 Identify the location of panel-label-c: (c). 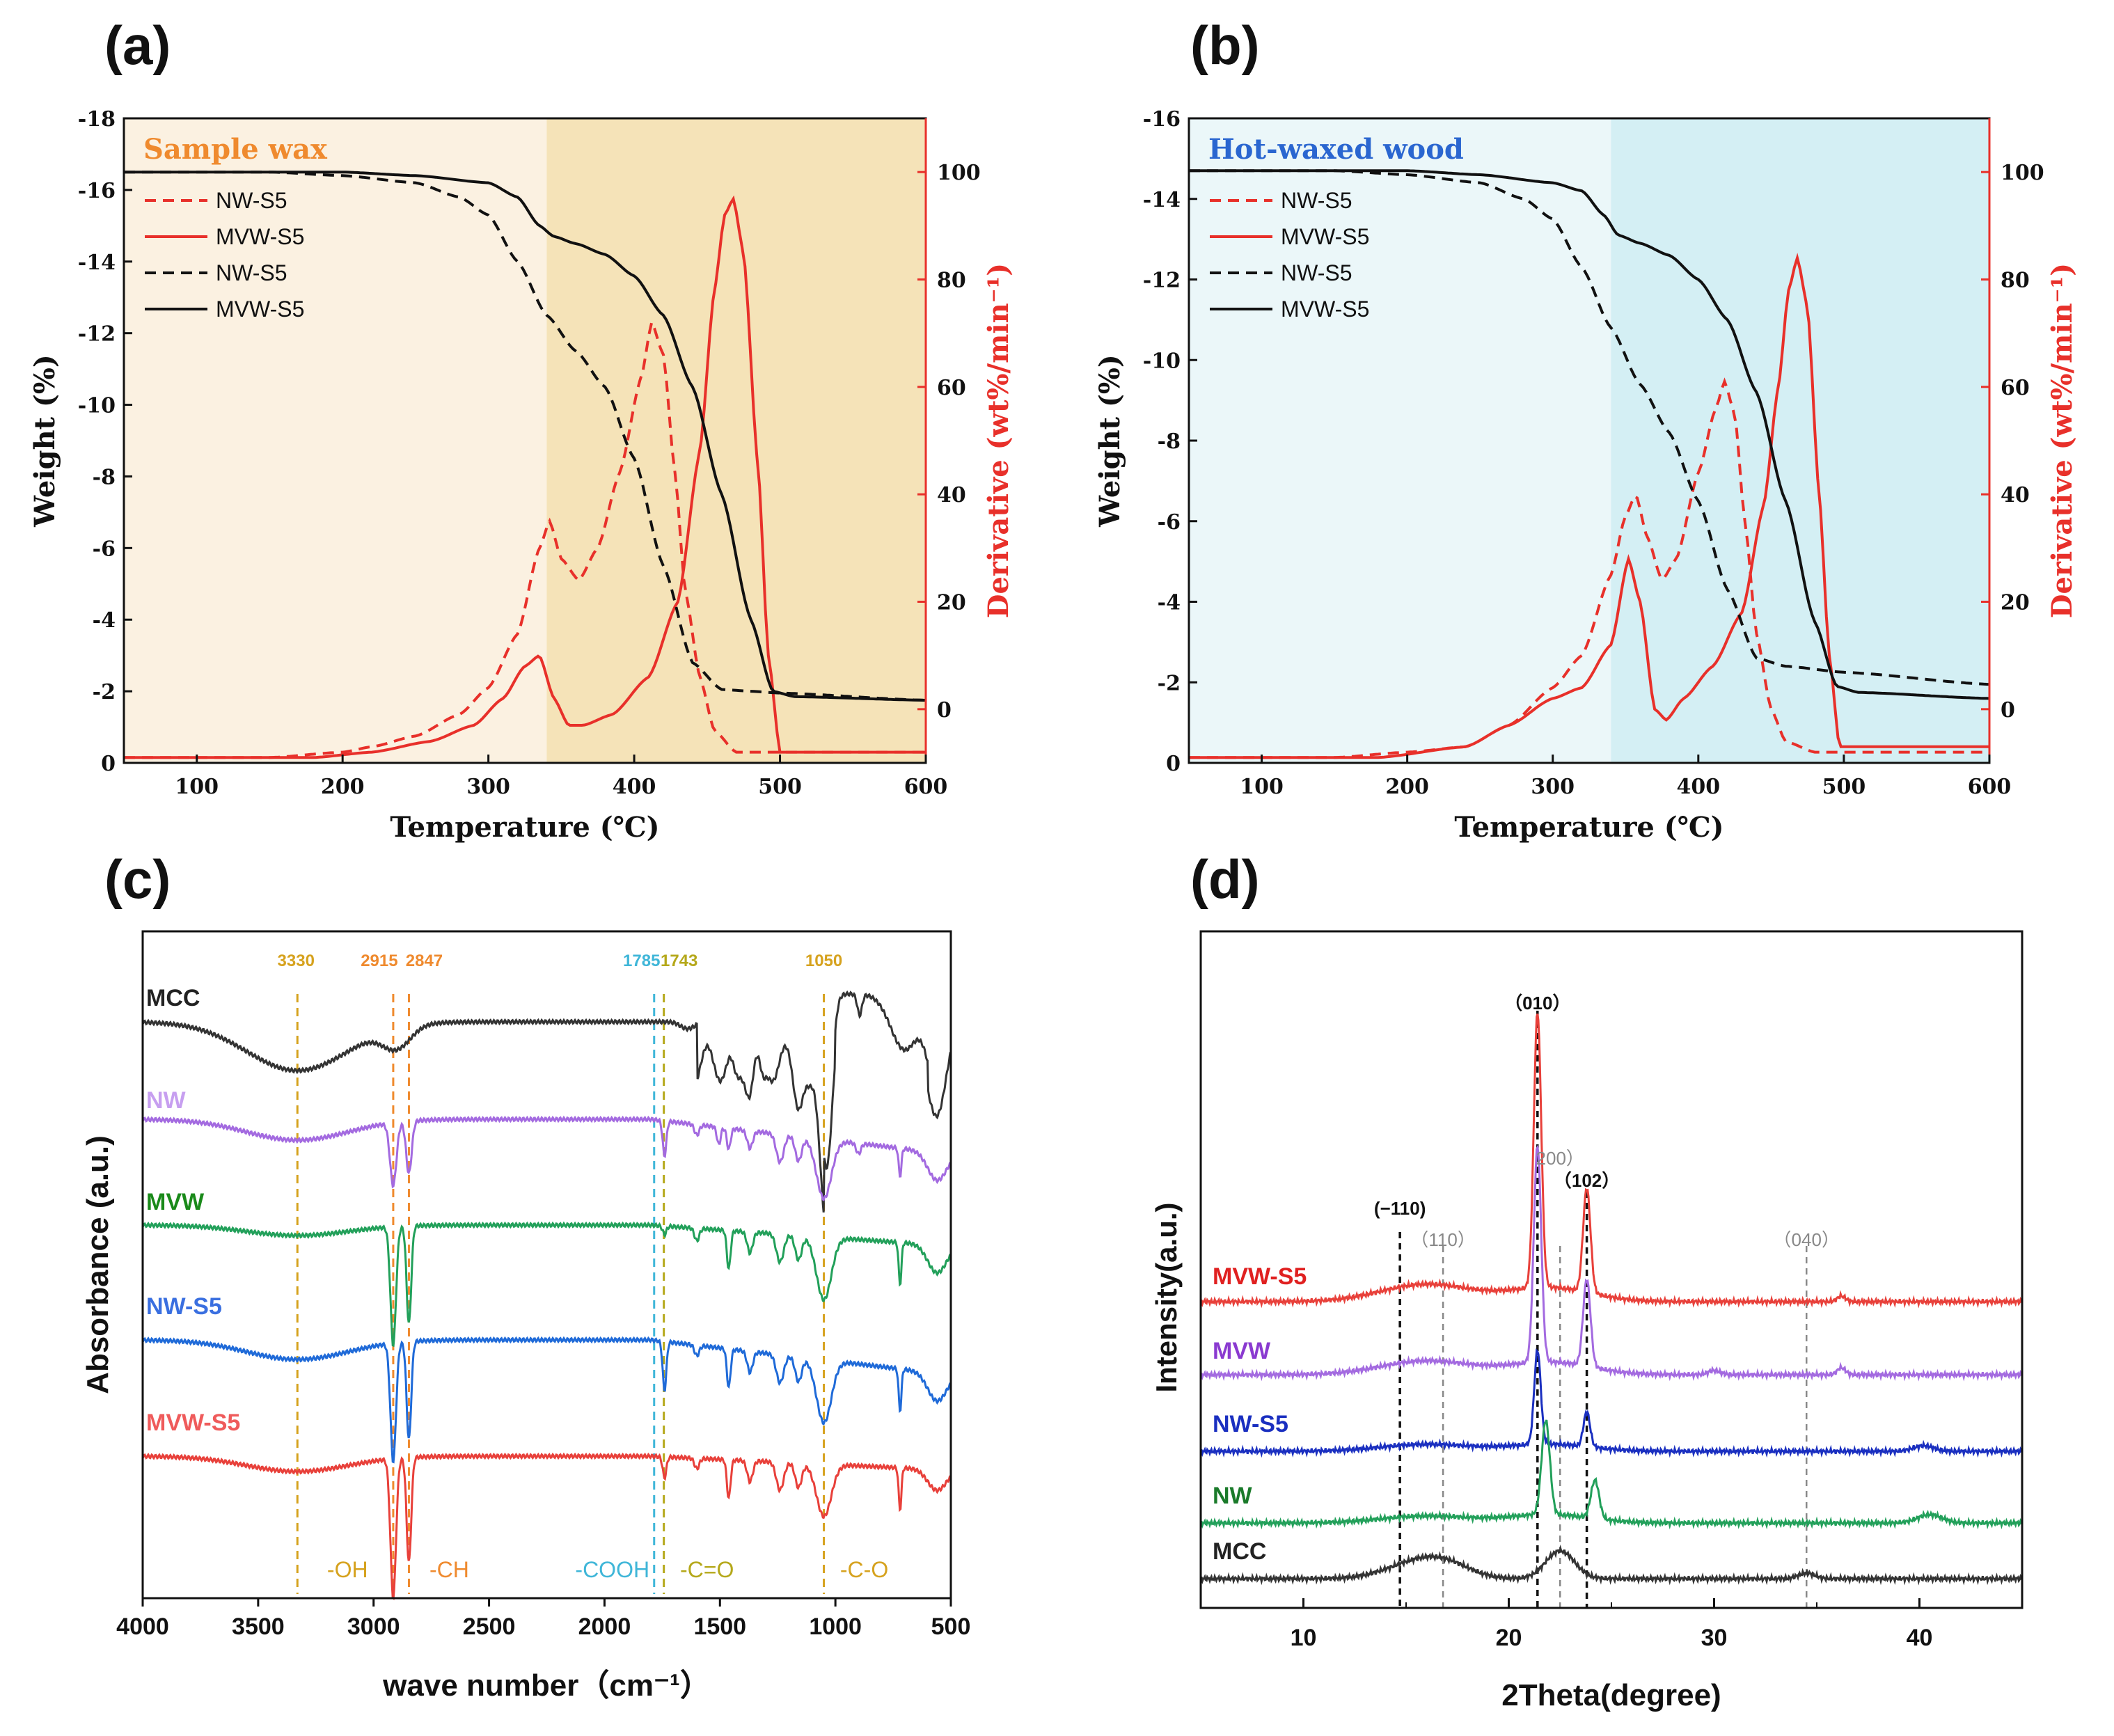
(137, 879).